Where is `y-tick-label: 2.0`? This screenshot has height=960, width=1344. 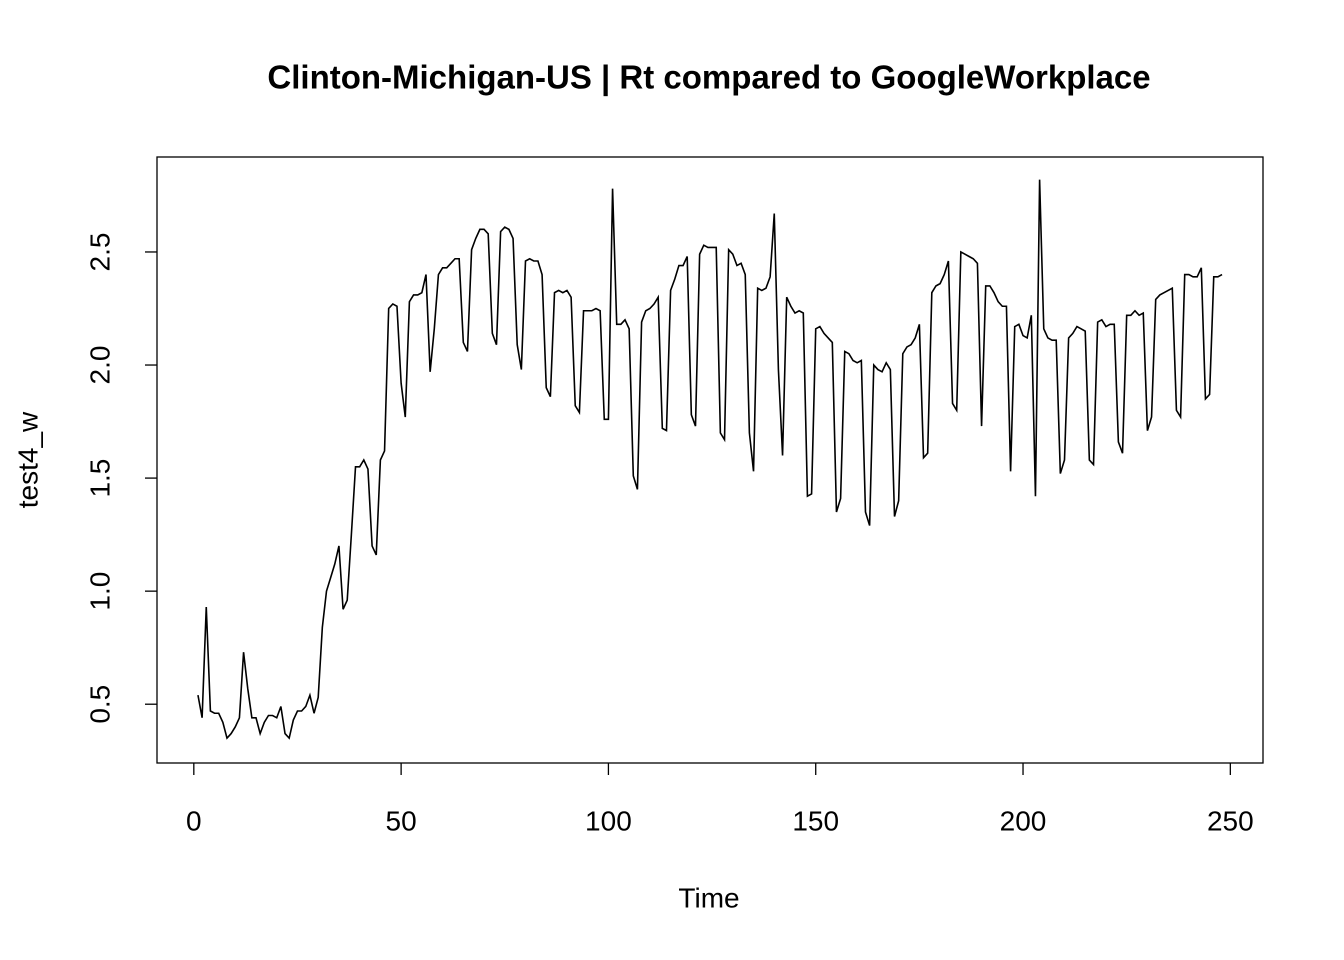 y-tick-label: 2.0 is located at coordinates (99, 365).